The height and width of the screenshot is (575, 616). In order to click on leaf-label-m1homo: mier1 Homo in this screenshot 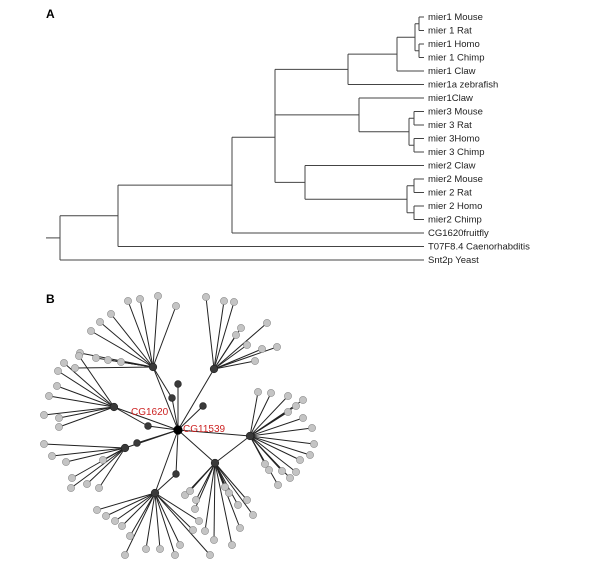, I will do `click(454, 44)`.